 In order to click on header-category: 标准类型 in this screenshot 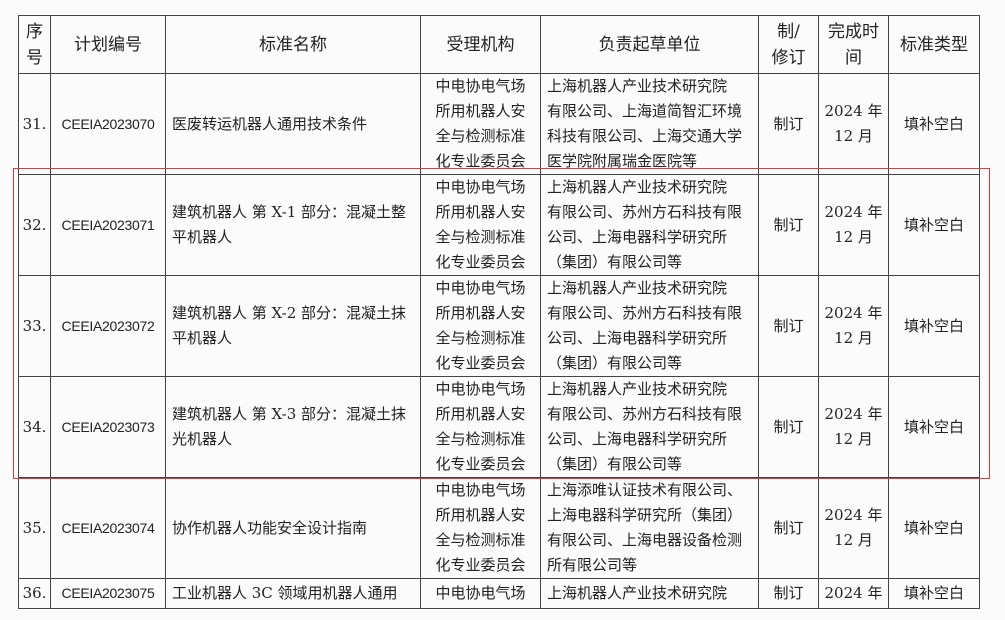, I will do `click(934, 44)`.